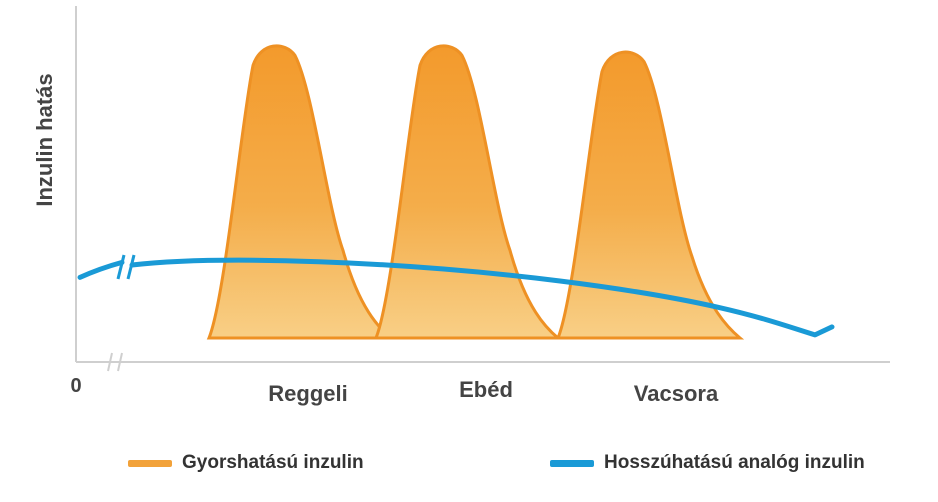 This screenshot has width=938, height=502. I want to click on x-tick-label-reggeli: Reggeli, so click(307, 393).